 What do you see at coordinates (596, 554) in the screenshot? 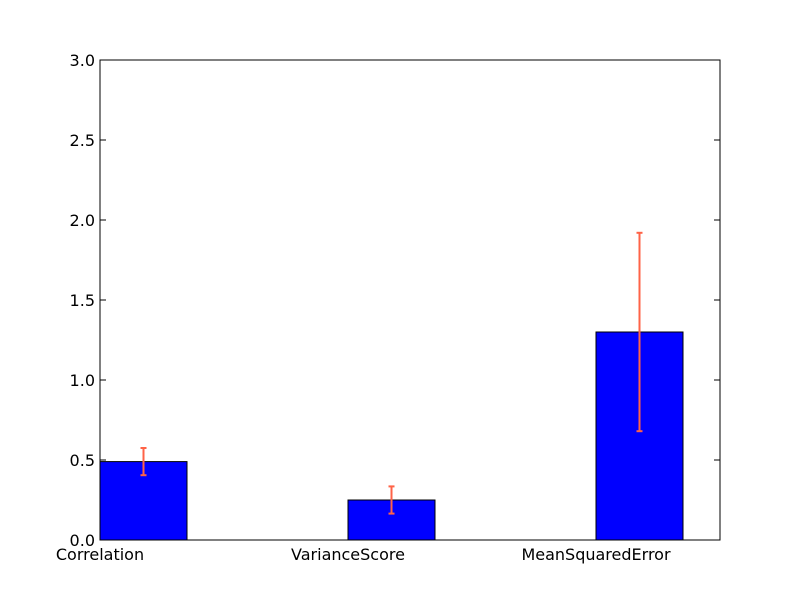
I see `x-tick-label: MeanSquaredError` at bounding box center [596, 554].